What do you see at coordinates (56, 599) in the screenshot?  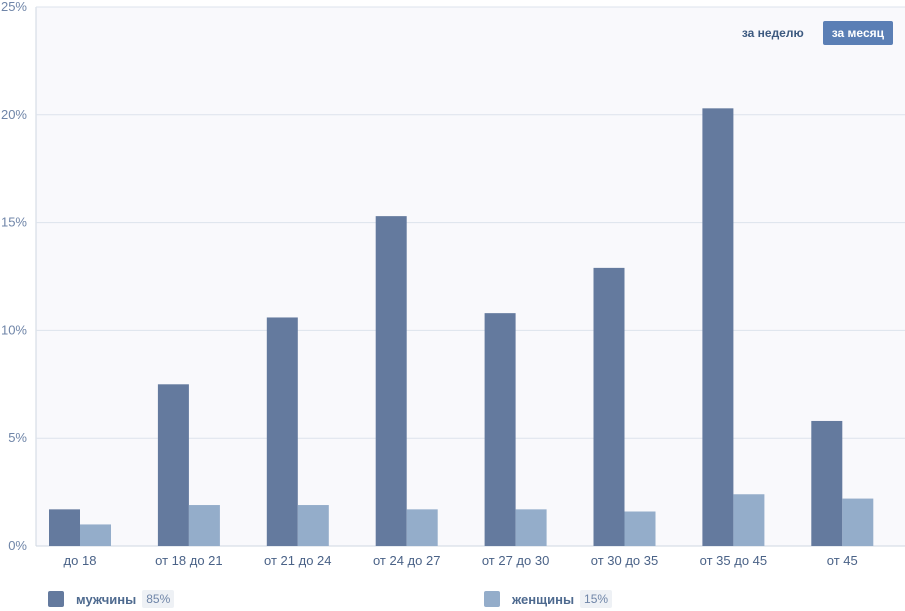 I see `legend-swatch-men` at bounding box center [56, 599].